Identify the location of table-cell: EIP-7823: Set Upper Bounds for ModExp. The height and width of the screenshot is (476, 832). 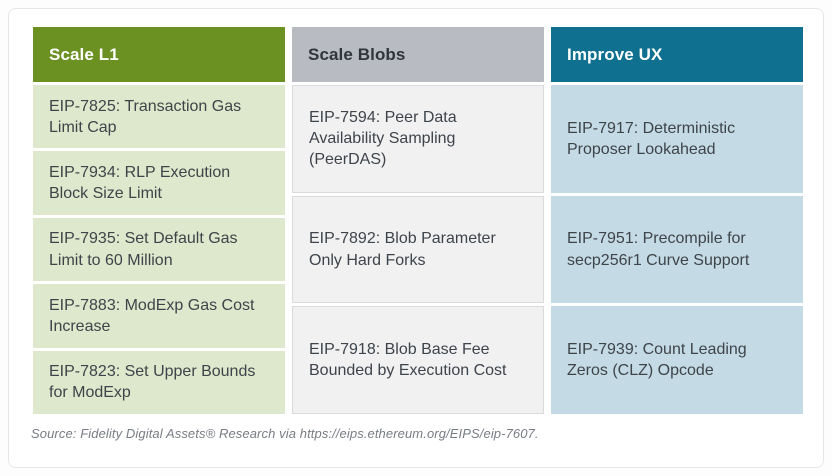
(159, 382).